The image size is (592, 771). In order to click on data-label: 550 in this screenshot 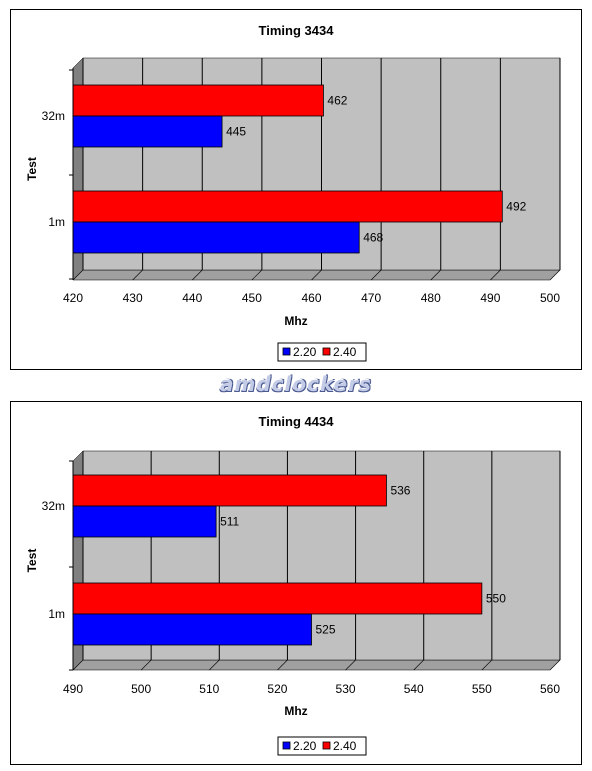, I will do `click(496, 599)`.